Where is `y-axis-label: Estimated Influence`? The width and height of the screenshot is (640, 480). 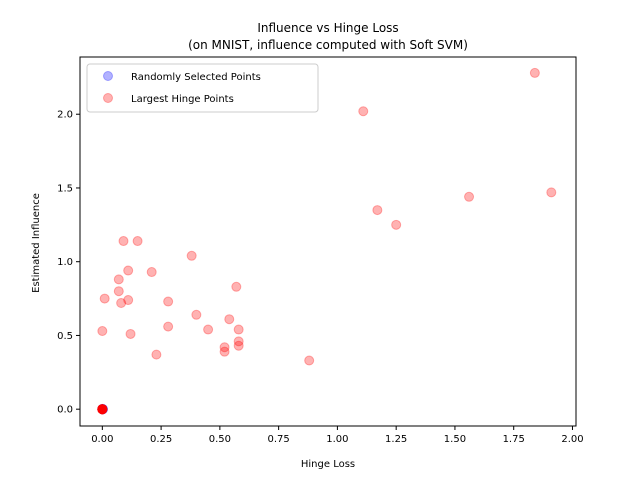
y-axis-label: Estimated Influence is located at coordinates (36, 243).